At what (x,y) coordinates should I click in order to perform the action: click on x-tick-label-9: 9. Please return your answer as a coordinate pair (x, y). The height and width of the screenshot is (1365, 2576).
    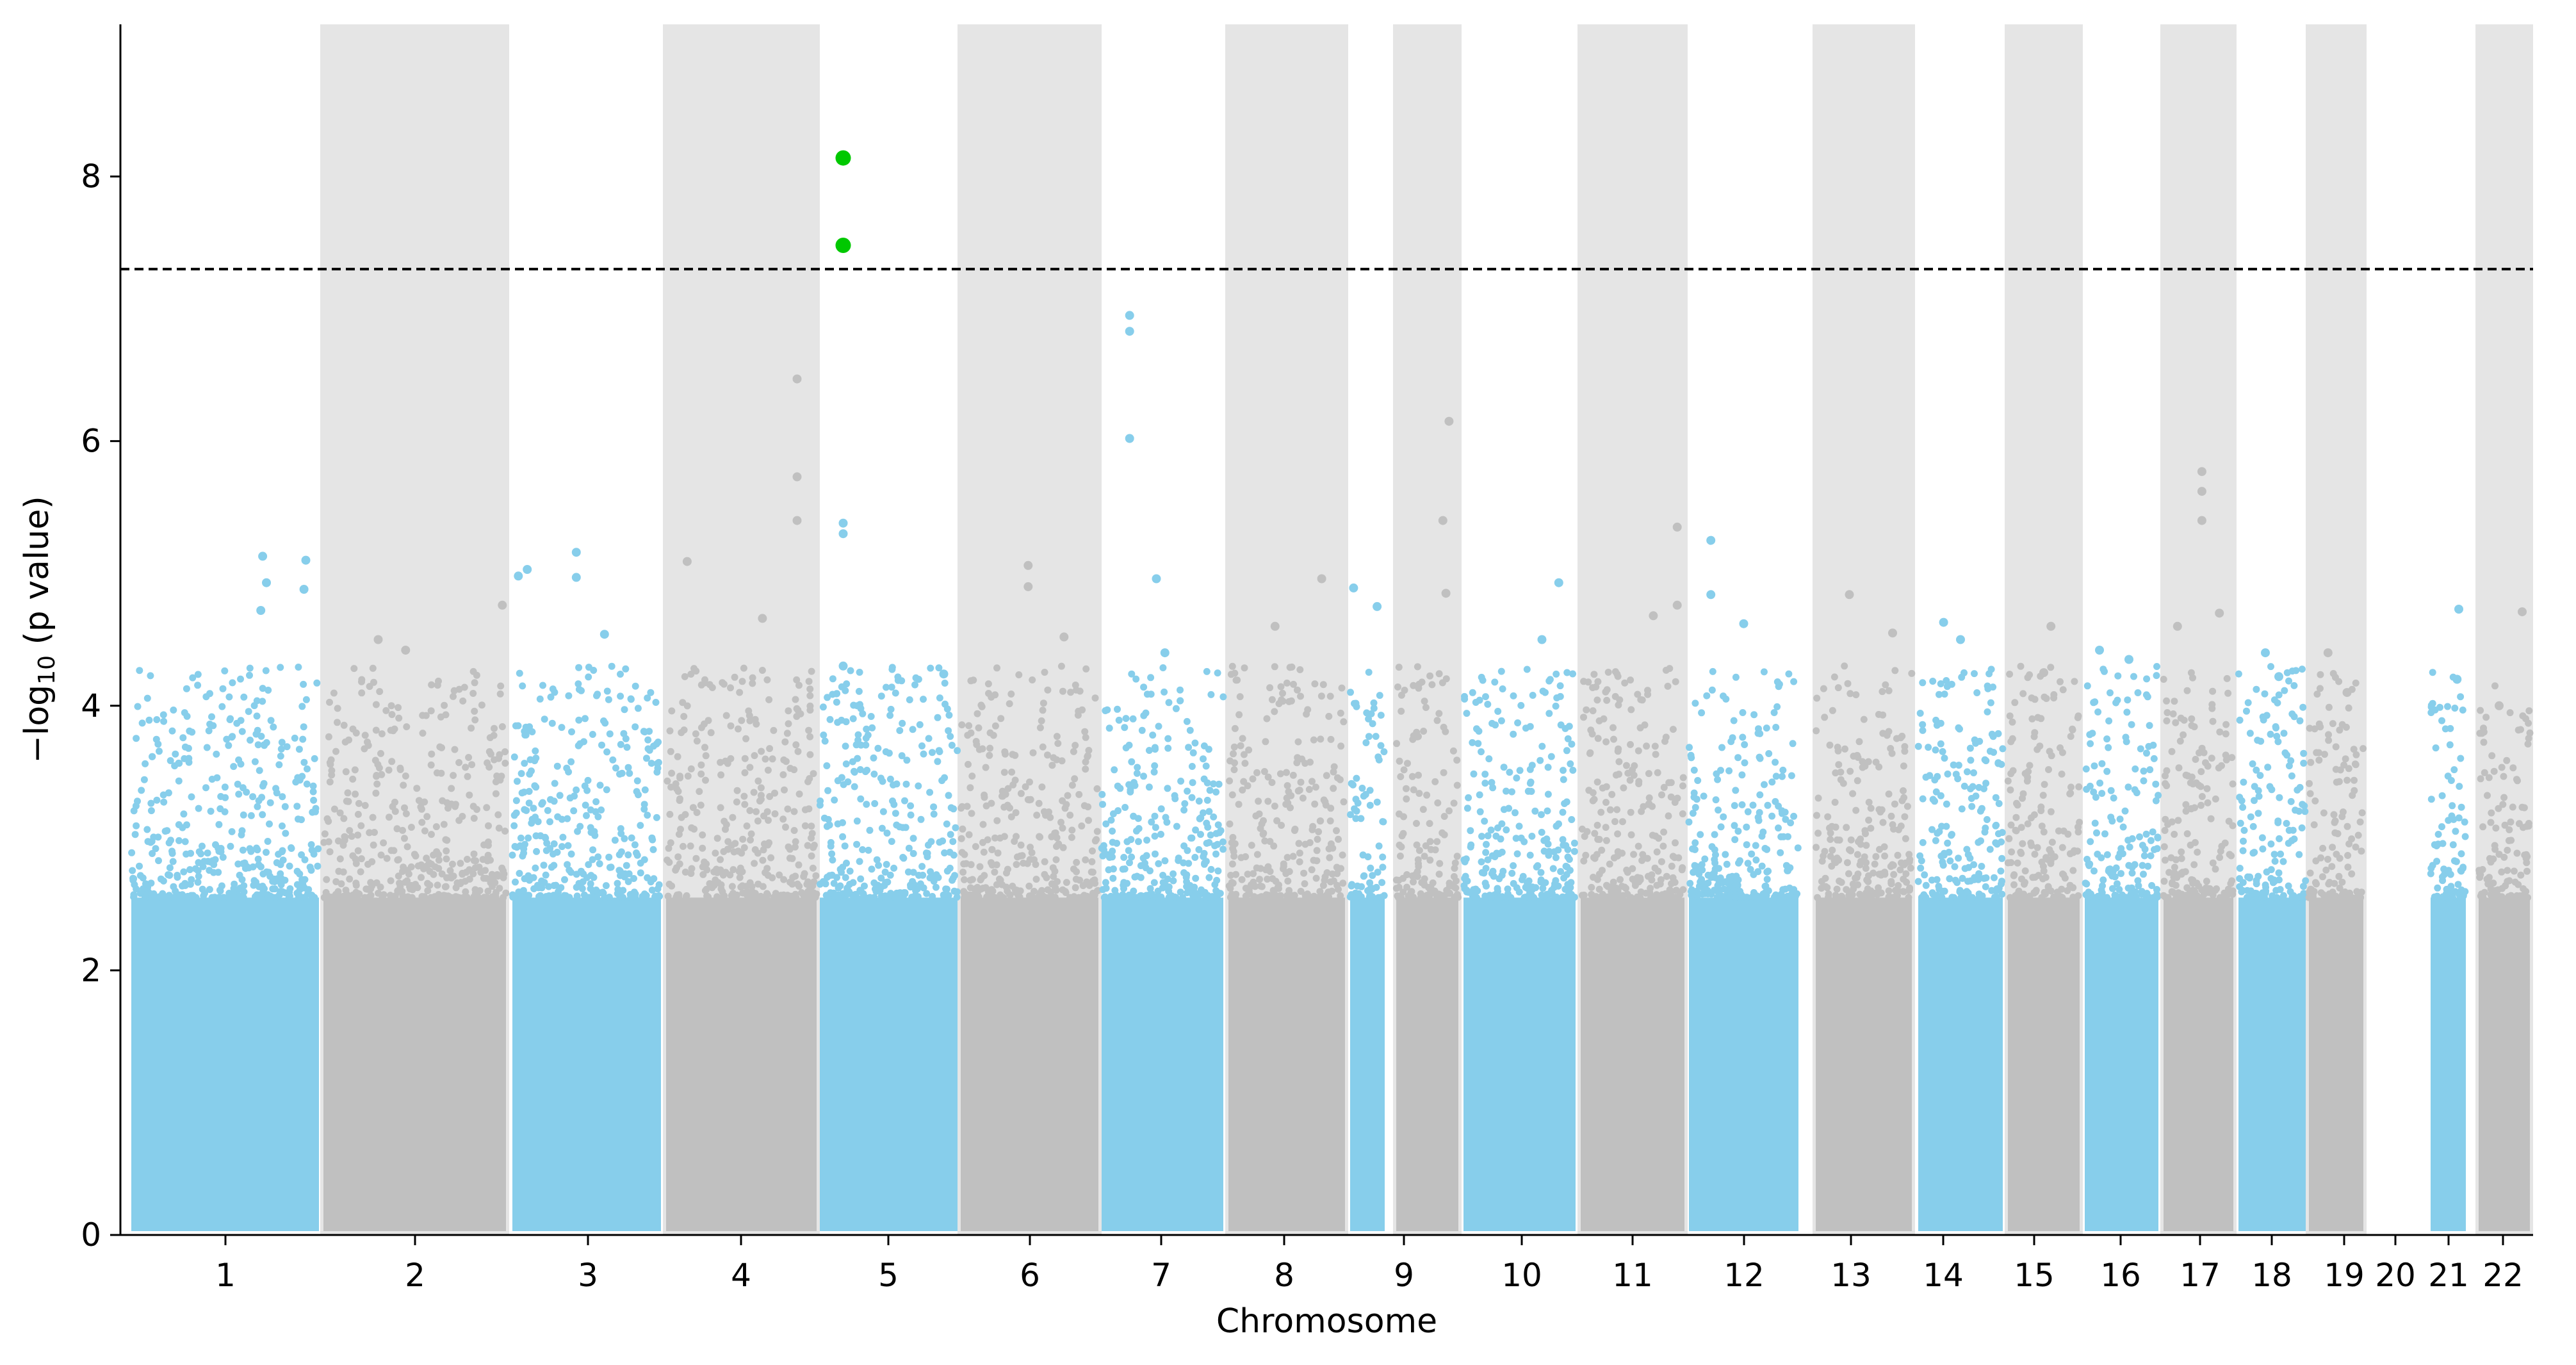
    Looking at the image, I should click on (1404, 1276).